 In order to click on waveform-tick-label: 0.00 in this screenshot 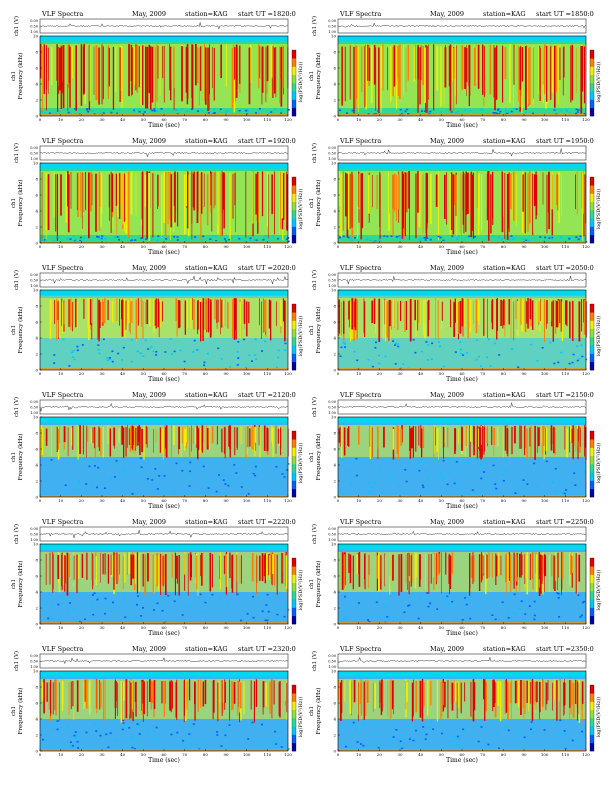, I will do `click(332, 148)`.